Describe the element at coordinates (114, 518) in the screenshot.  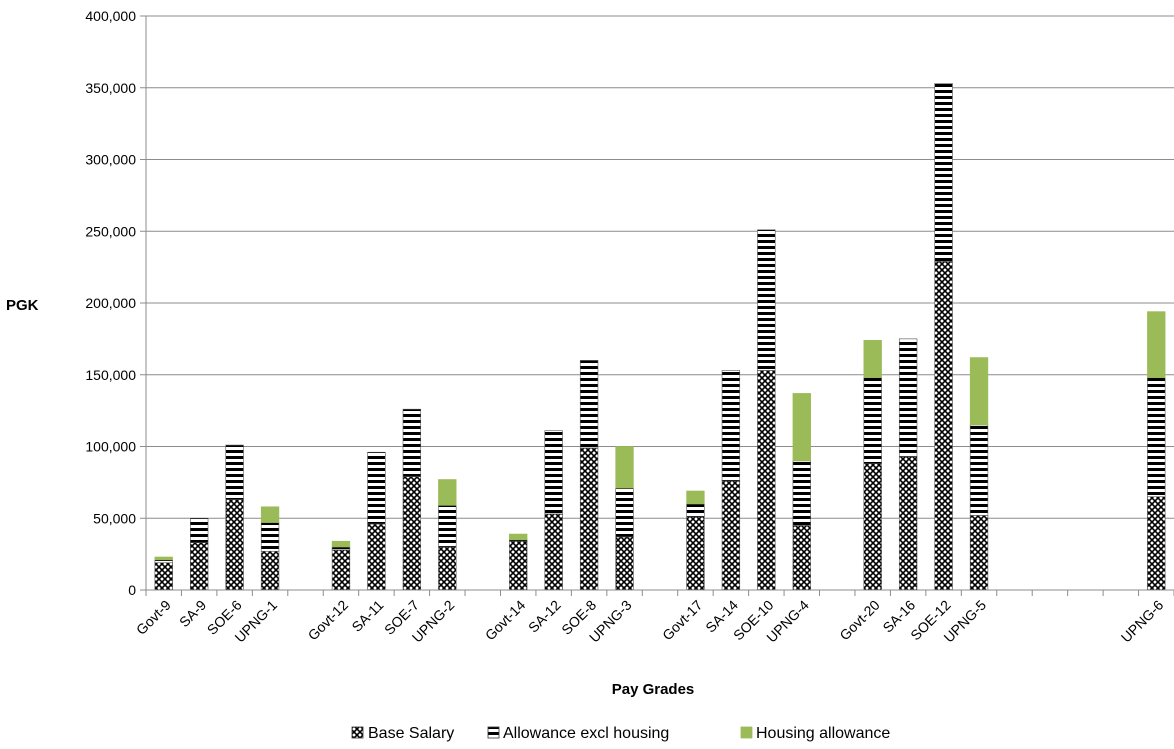
I see `y-tick-label: 50,000` at that location.